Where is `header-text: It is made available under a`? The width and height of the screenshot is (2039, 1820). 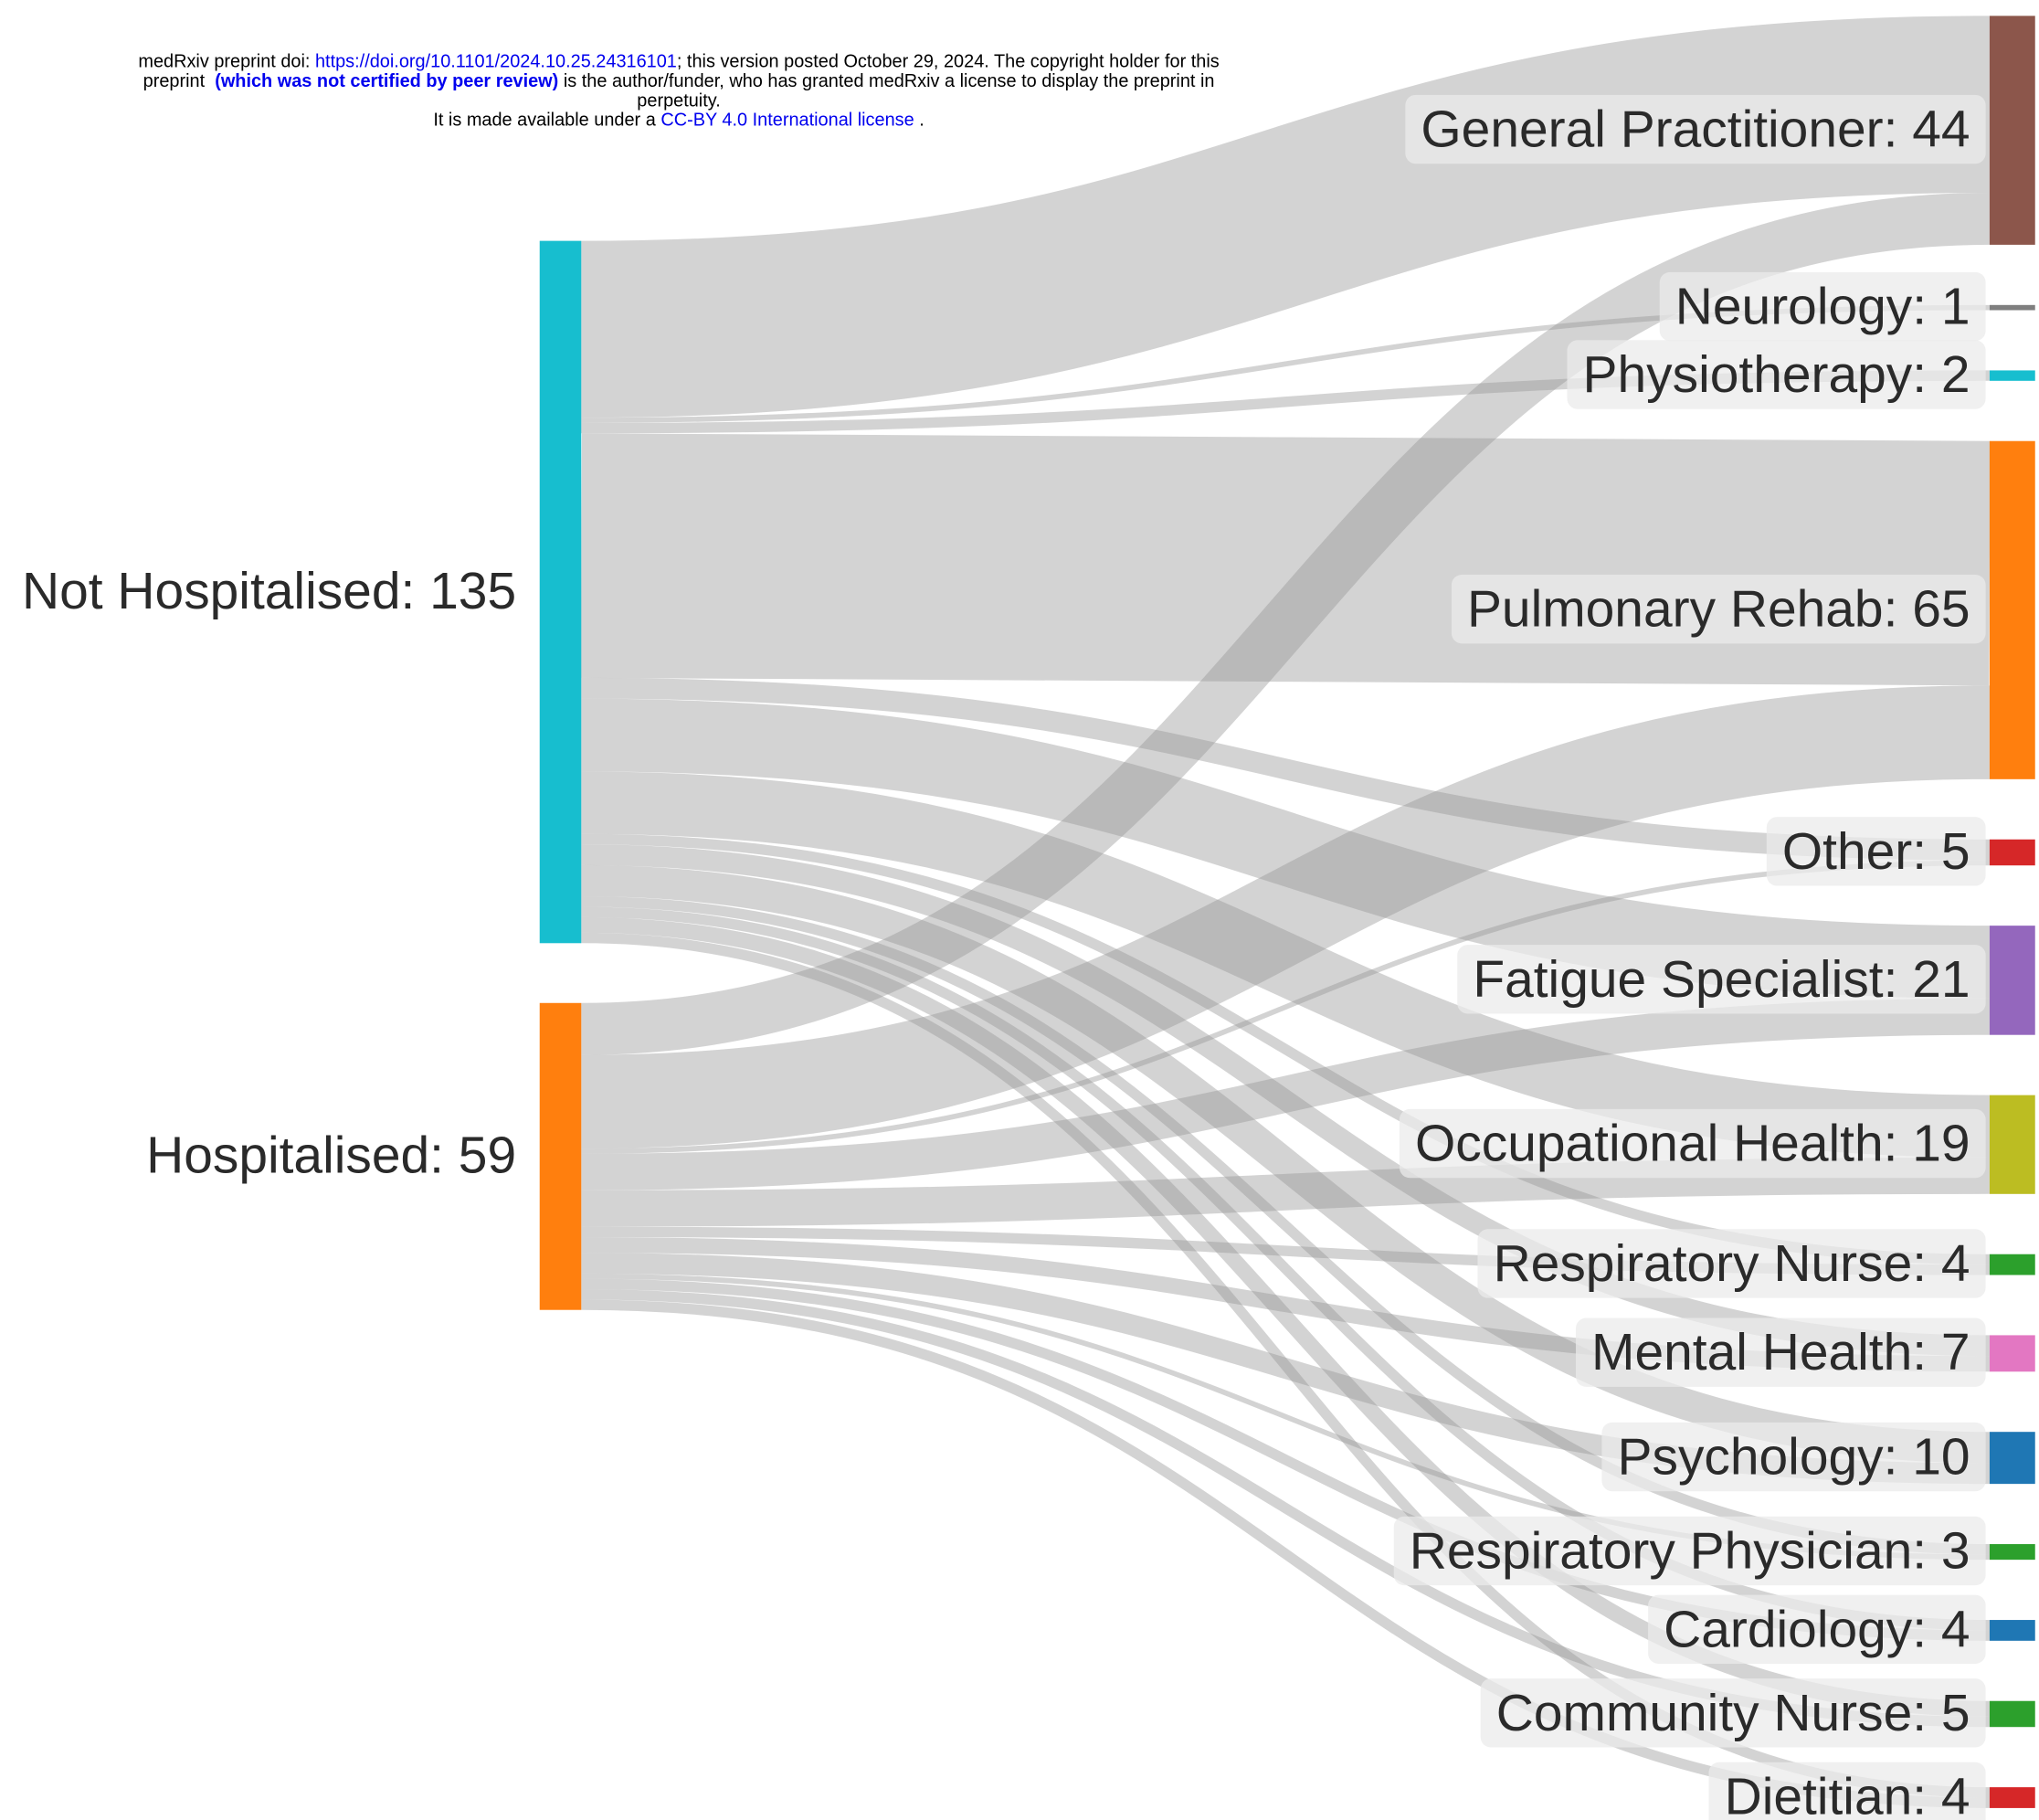
header-text: It is made available under a is located at coordinates (546, 121).